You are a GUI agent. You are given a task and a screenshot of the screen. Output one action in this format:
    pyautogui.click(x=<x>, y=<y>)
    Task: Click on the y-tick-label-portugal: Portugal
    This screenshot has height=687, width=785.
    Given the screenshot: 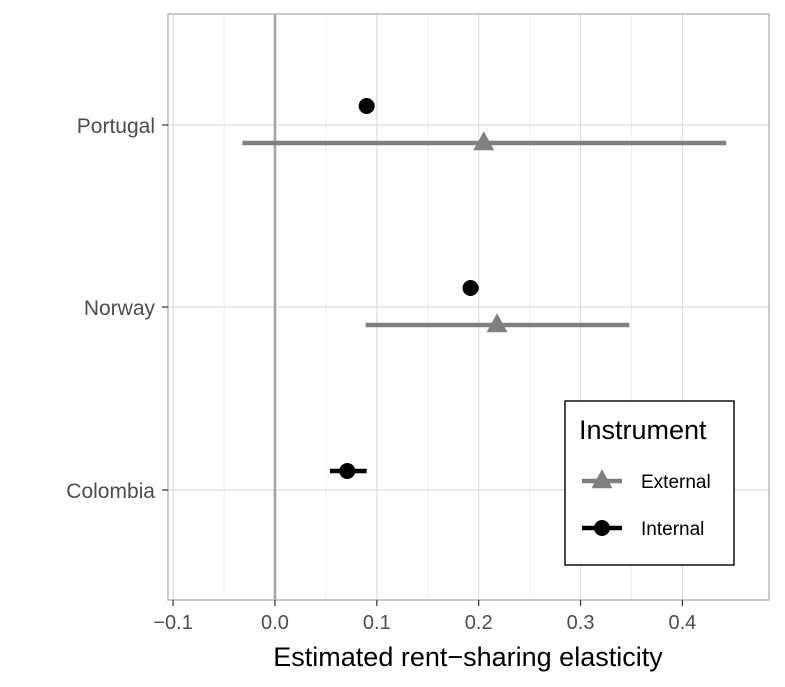 What is the action you would take?
    pyautogui.click(x=116, y=126)
    